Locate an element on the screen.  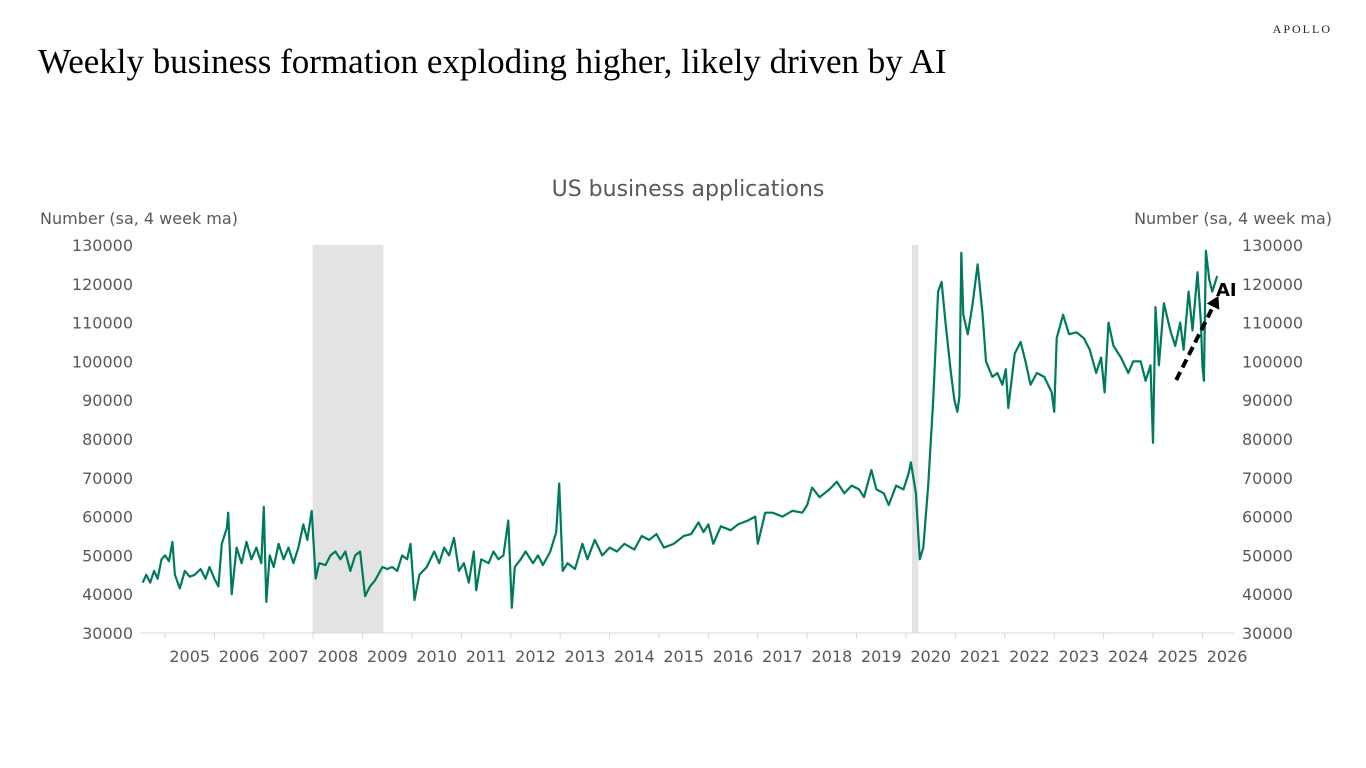
x-tick-label: 2024 is located at coordinates (1128, 656).